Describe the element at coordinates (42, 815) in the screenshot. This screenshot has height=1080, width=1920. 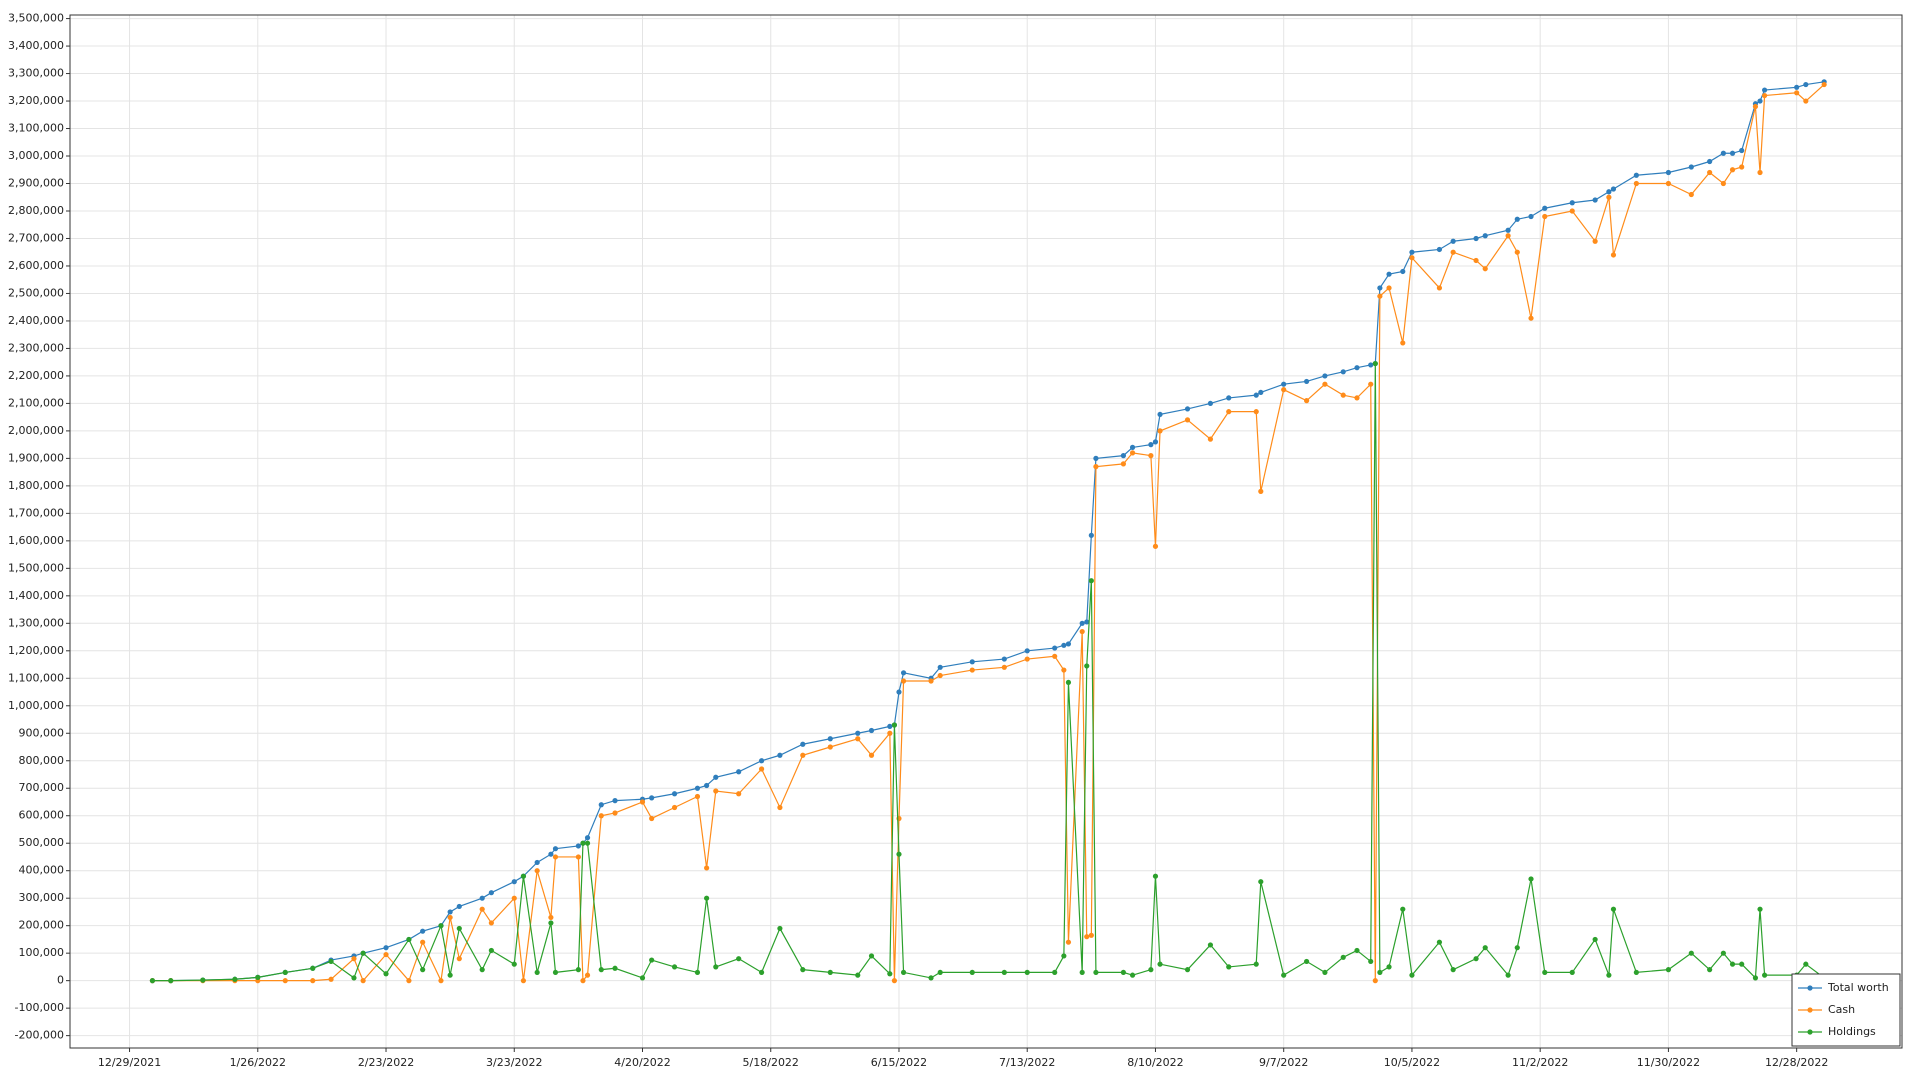
I see `y-tick-label: 600,000` at that location.